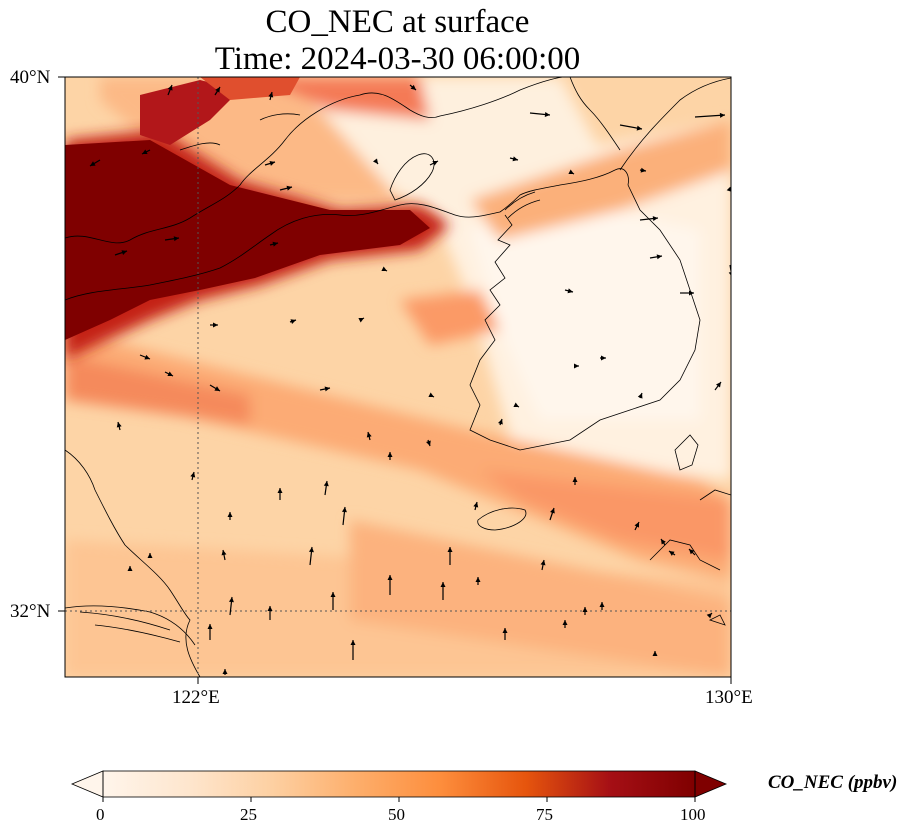 This screenshot has height=836, width=920. Describe the element at coordinates (100, 814) in the screenshot. I see `colorbar-tick-label: 0` at that location.